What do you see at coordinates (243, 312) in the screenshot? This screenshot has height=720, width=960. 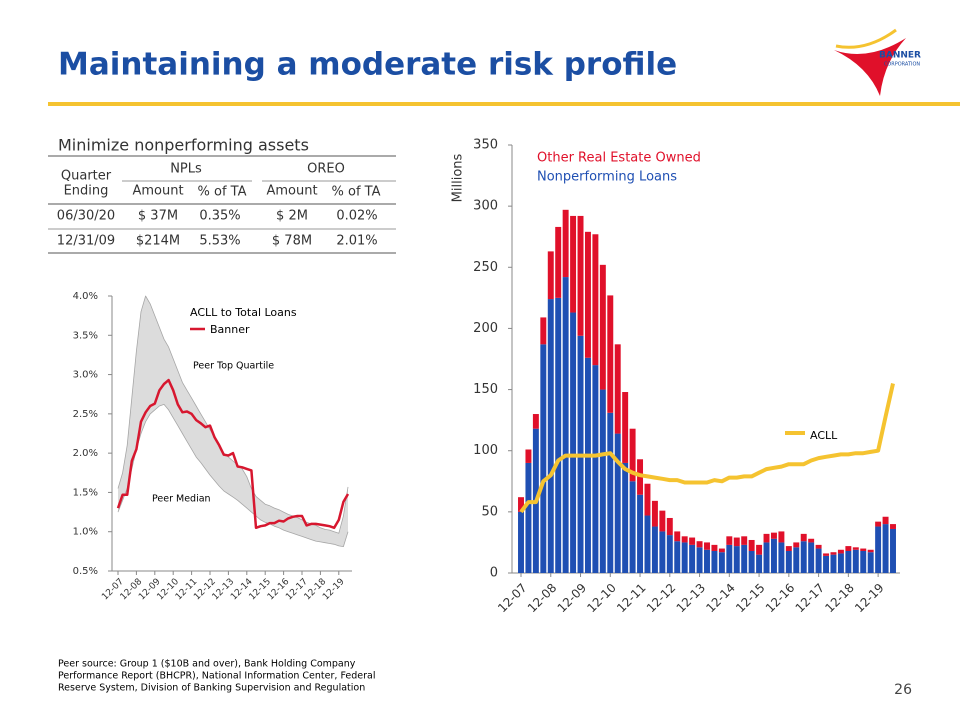 I see `legend-title: ACLL to Total Loans` at bounding box center [243, 312].